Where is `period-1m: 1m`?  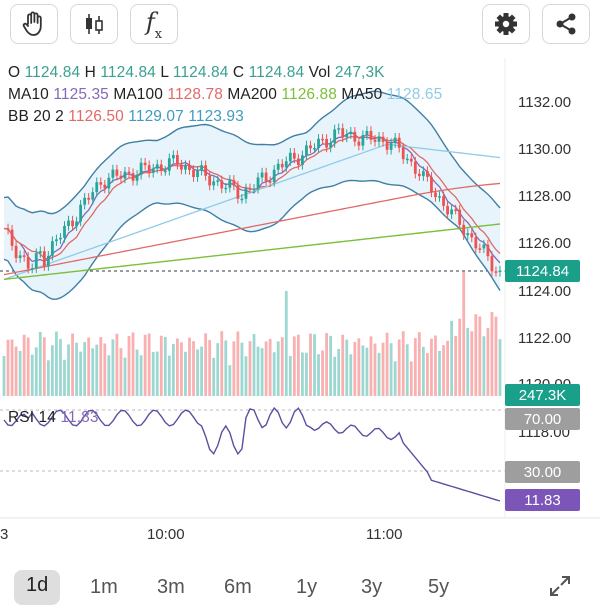 period-1m: 1m is located at coordinates (104, 587).